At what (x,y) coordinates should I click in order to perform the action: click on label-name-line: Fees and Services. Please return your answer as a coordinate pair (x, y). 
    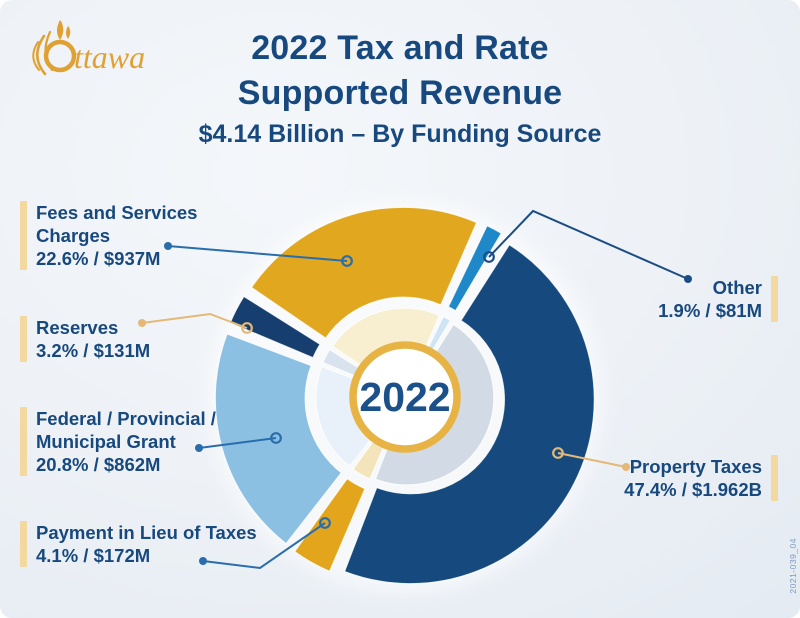
    Looking at the image, I should click on (117, 212).